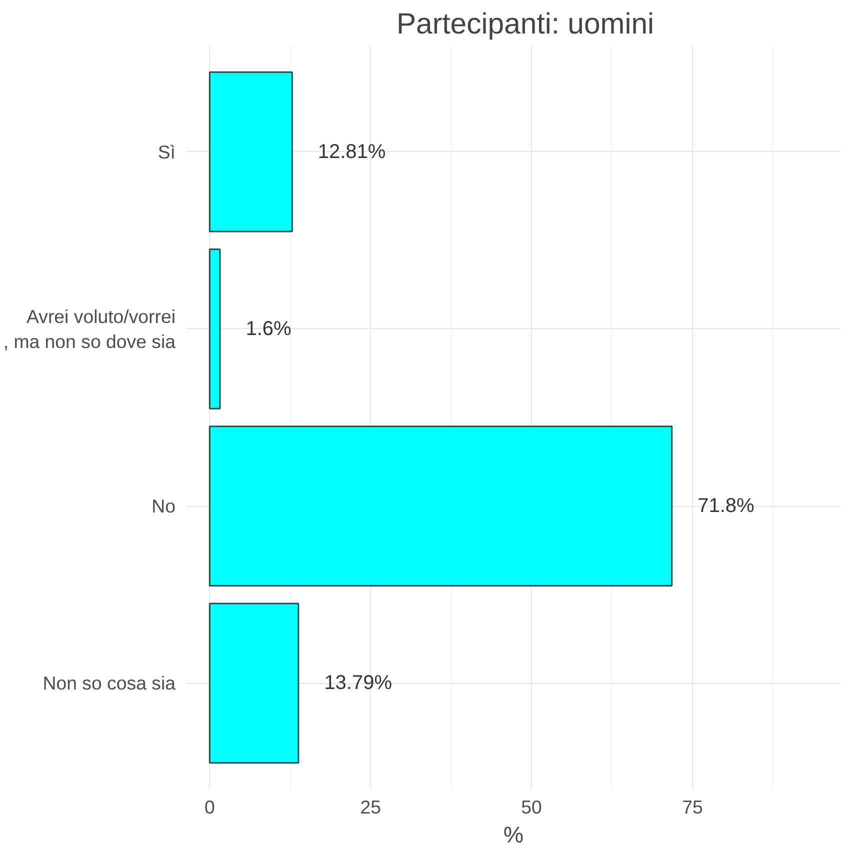 This screenshot has width=856, height=857. Describe the element at coordinates (513, 835) in the screenshot. I see `x-axis-title: %` at that location.